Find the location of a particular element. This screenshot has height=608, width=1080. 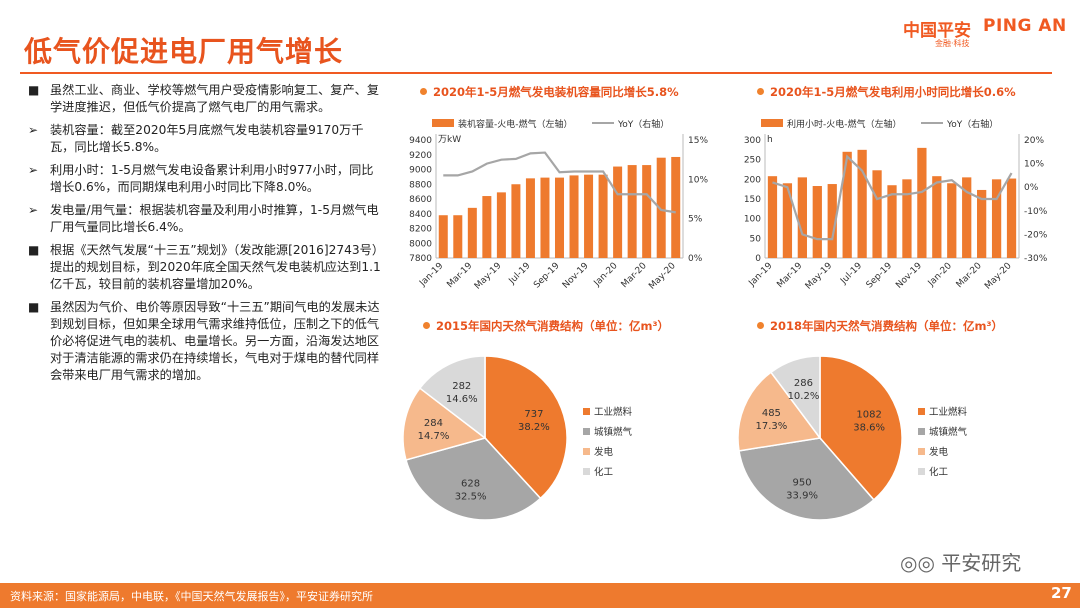

slice-value-label: 286 is located at coordinates (803, 383).